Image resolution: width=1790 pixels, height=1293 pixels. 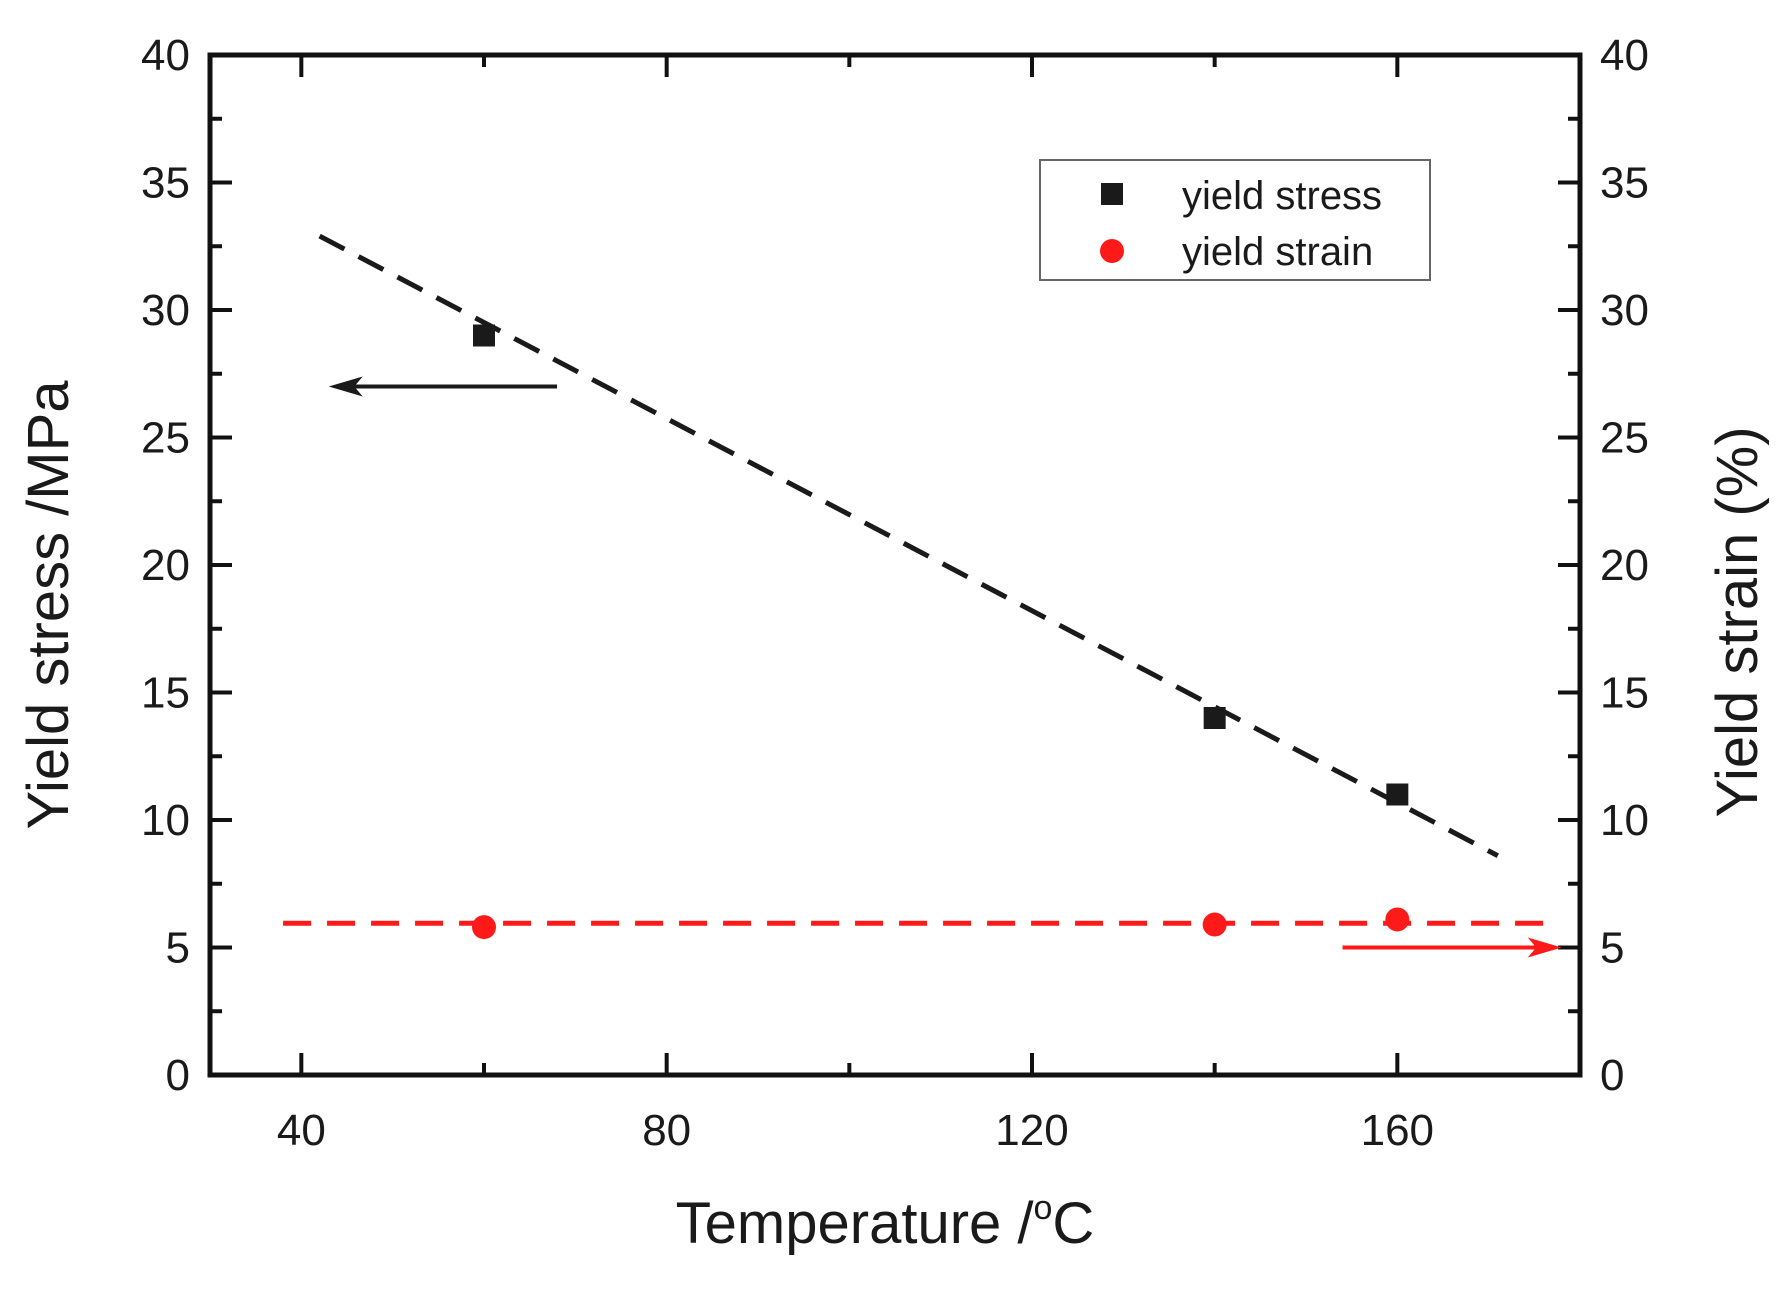 I want to click on legend-marker-yield-stress, so click(x=1112, y=194).